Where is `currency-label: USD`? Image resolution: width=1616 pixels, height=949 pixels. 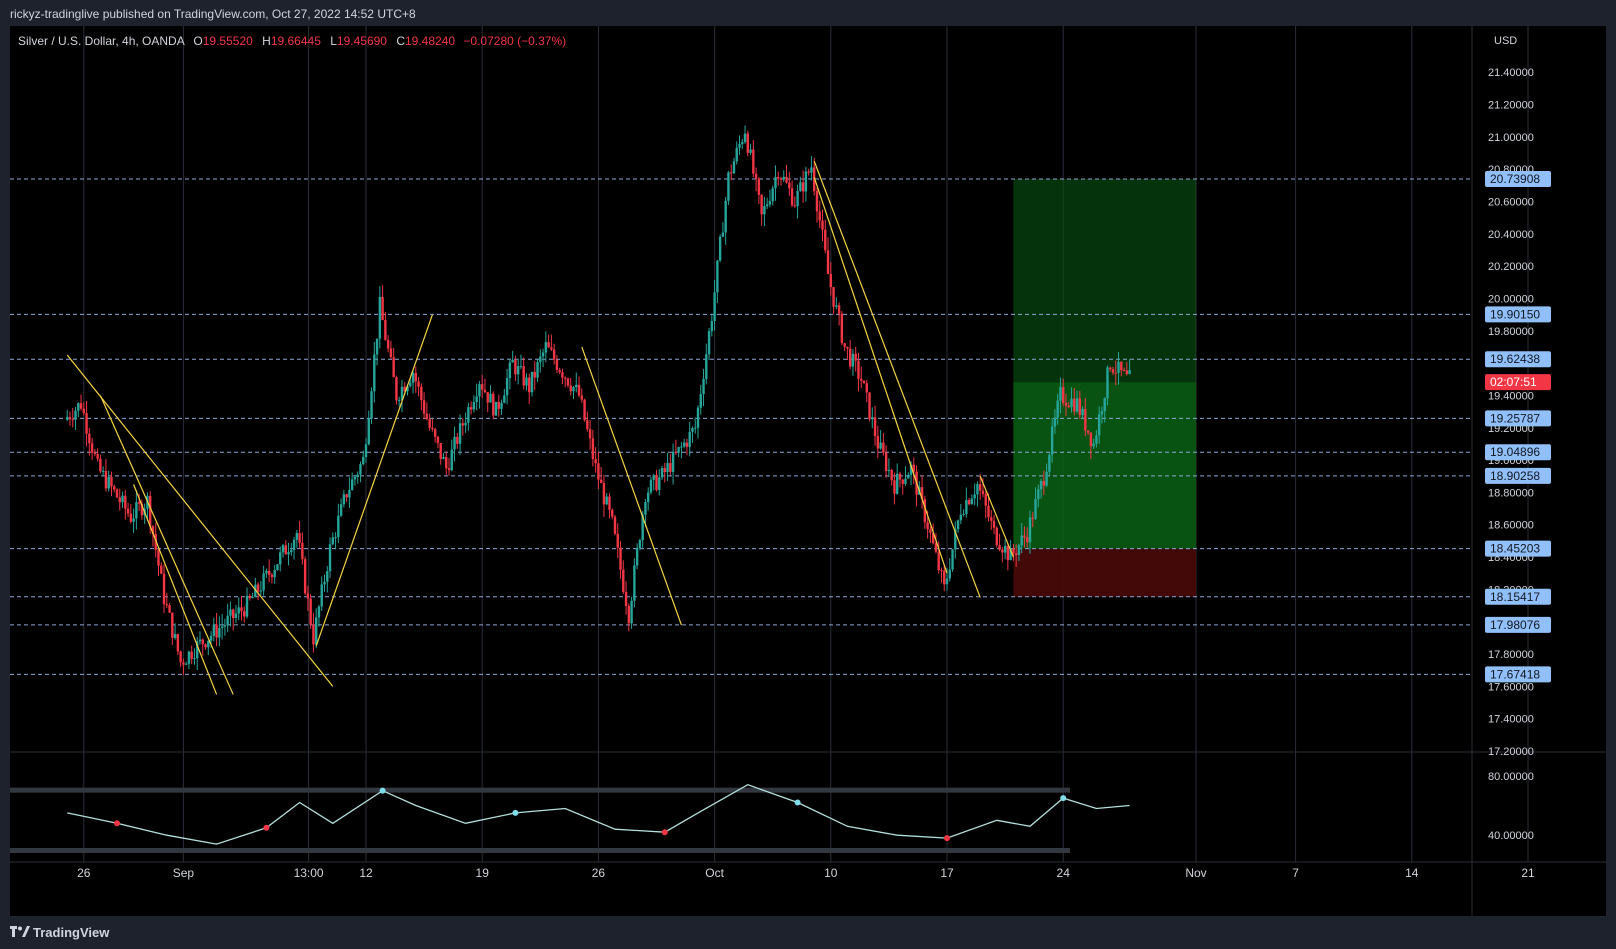
currency-label: USD is located at coordinates (1505, 41).